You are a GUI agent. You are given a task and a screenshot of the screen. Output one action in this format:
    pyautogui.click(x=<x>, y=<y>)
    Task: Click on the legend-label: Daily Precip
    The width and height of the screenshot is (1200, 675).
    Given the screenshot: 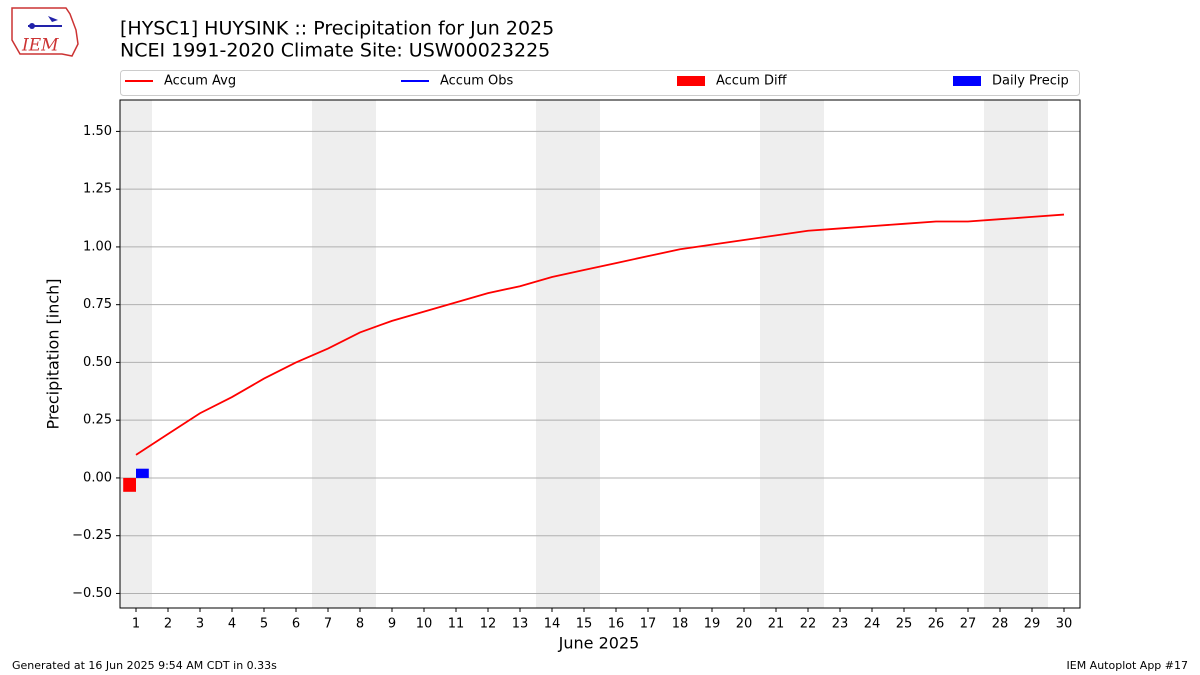 What is the action you would take?
    pyautogui.click(x=1030, y=81)
    